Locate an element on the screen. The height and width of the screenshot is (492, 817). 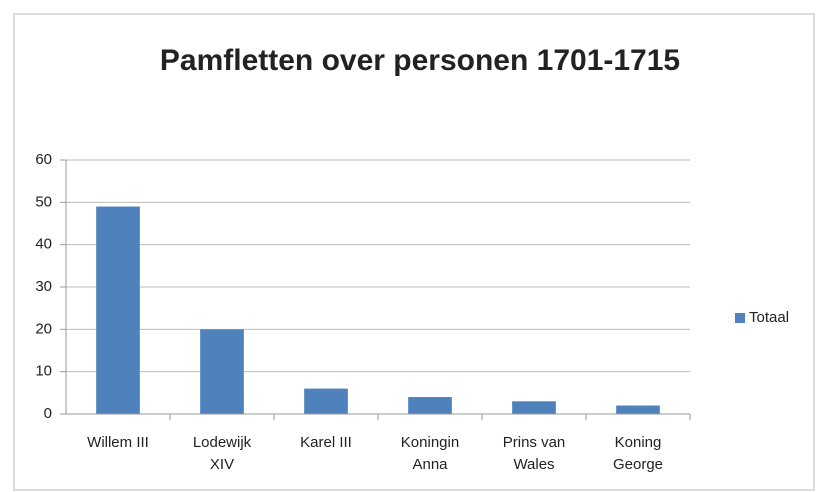
x-tick-label: Prins van Wales is located at coordinates (534, 453).